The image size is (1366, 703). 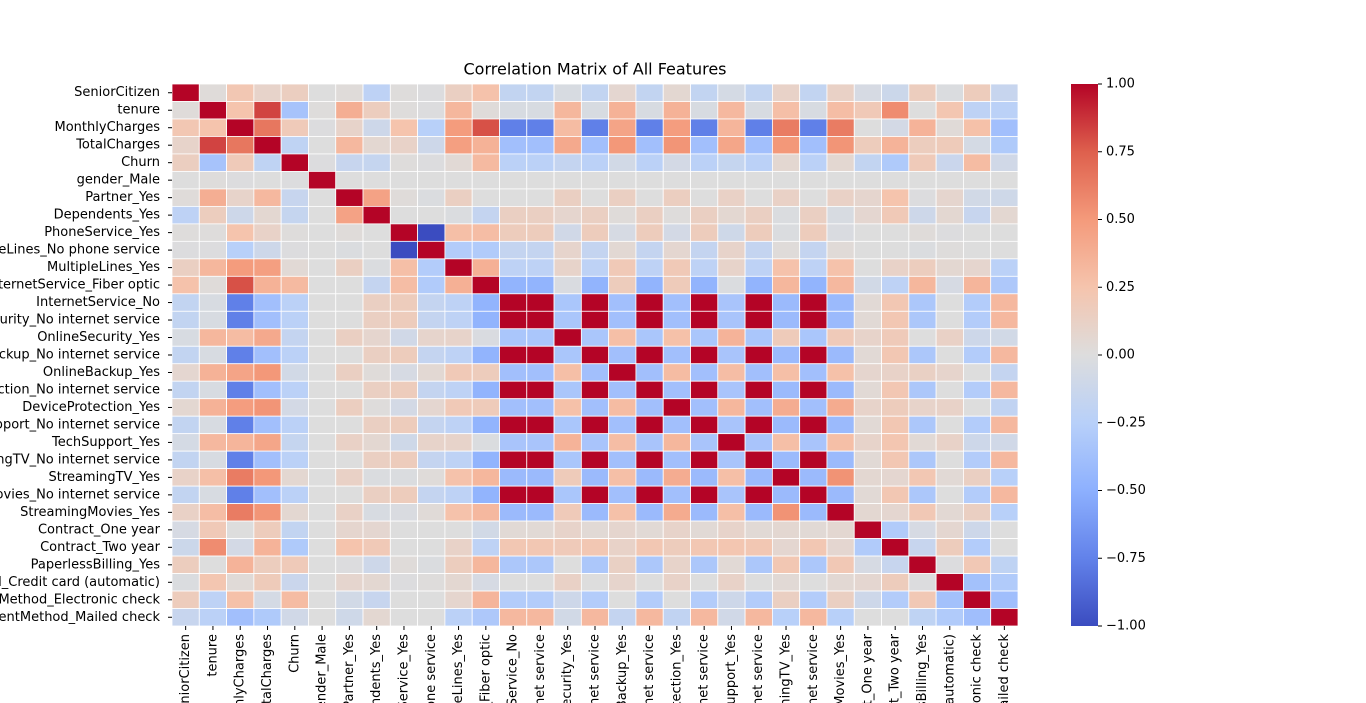 What do you see at coordinates (103, 267) in the screenshot?
I see `y-tick-label: MultipleLines_Yes` at bounding box center [103, 267].